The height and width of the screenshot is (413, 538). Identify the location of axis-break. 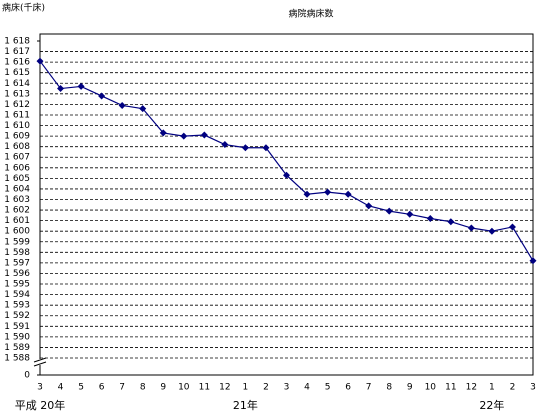
(40, 362).